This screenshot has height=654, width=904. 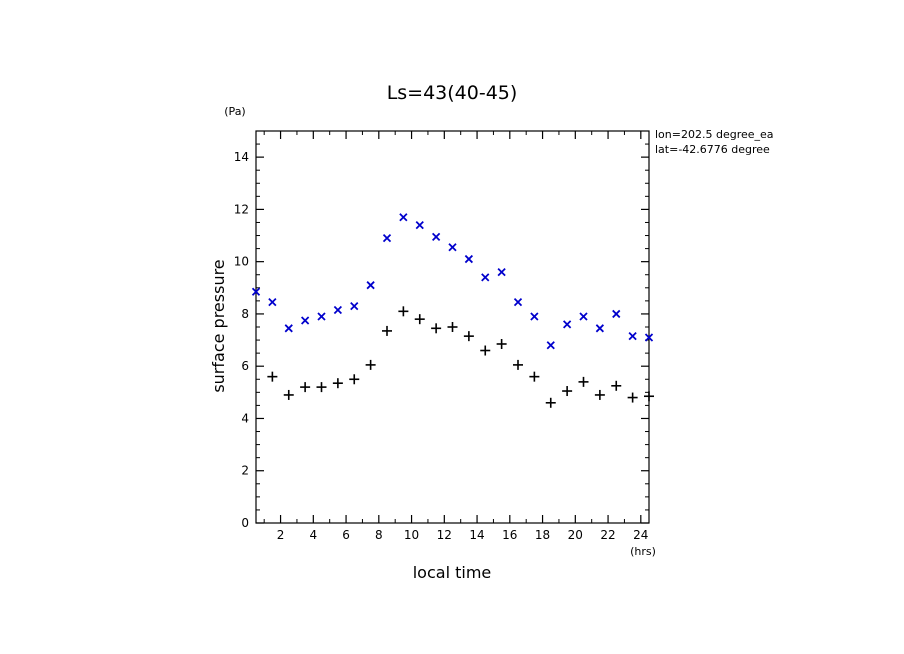 What do you see at coordinates (643, 551) in the screenshot?
I see `x-unit-label: (hrs)` at bounding box center [643, 551].